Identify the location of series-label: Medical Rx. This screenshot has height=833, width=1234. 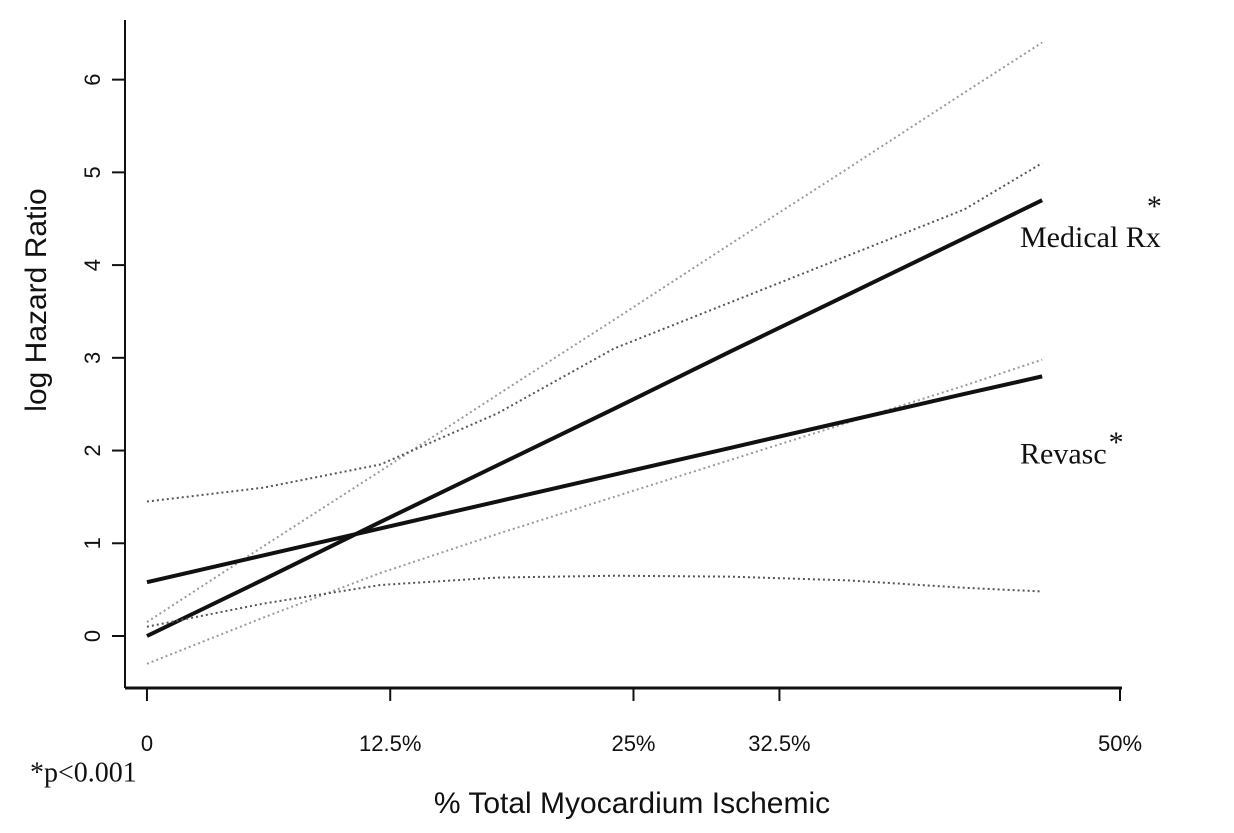
(1090, 237).